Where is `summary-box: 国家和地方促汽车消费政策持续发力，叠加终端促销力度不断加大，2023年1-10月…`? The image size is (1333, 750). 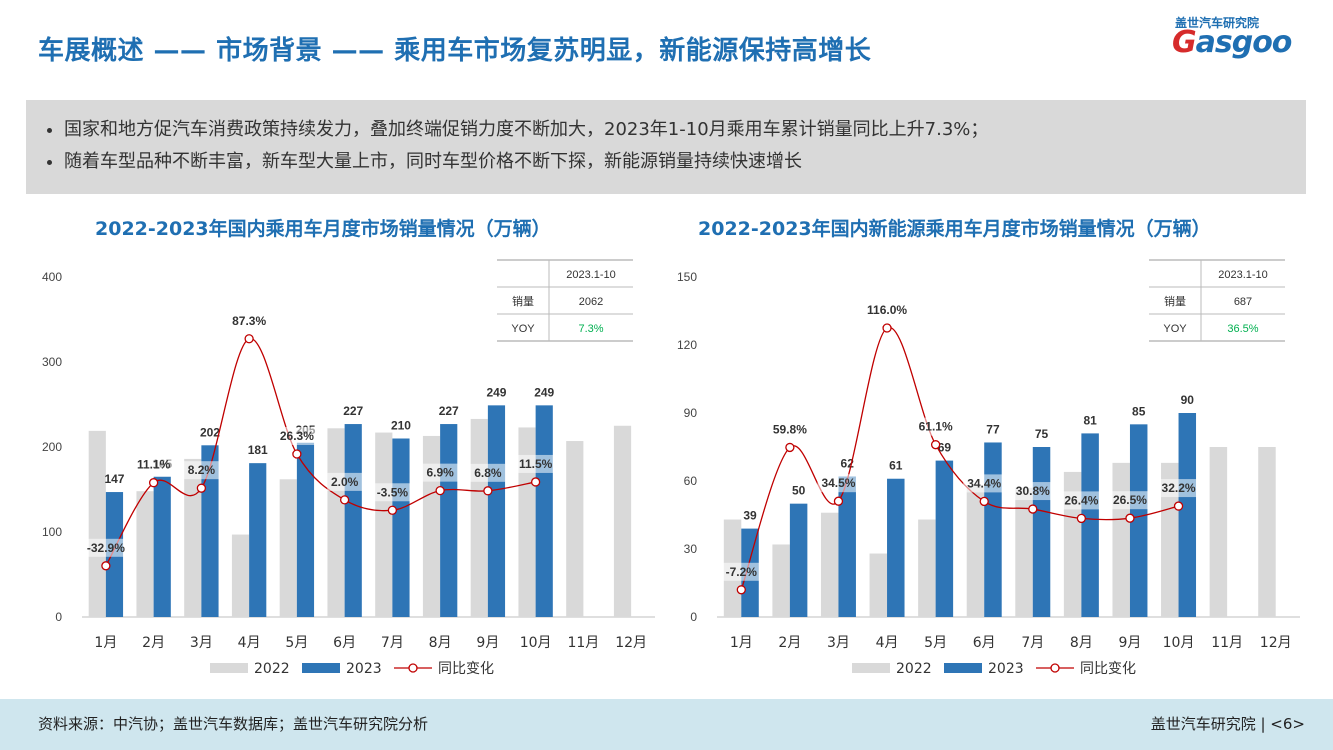 summary-box: 国家和地方促汽车消费政策持续发力，叠加终端促销力度不断加大，2023年1-10月… is located at coordinates (666, 147).